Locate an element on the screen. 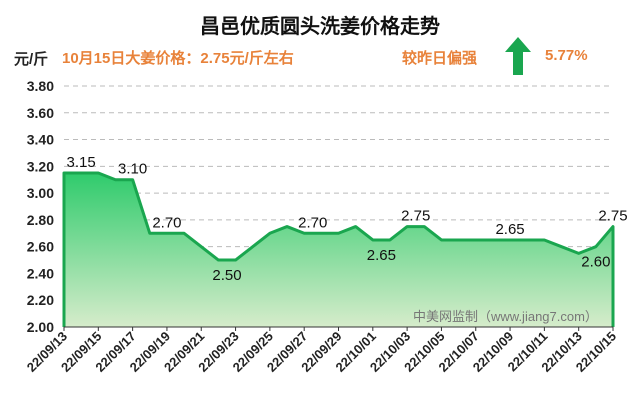  chart-title: 昌邑优质圆头洗姜价格走势 is located at coordinates (320, 27).